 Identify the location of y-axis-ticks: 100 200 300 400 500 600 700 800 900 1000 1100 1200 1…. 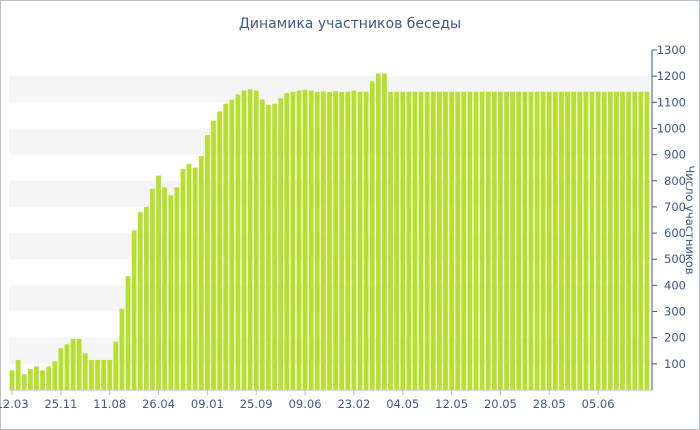
(669, 207).